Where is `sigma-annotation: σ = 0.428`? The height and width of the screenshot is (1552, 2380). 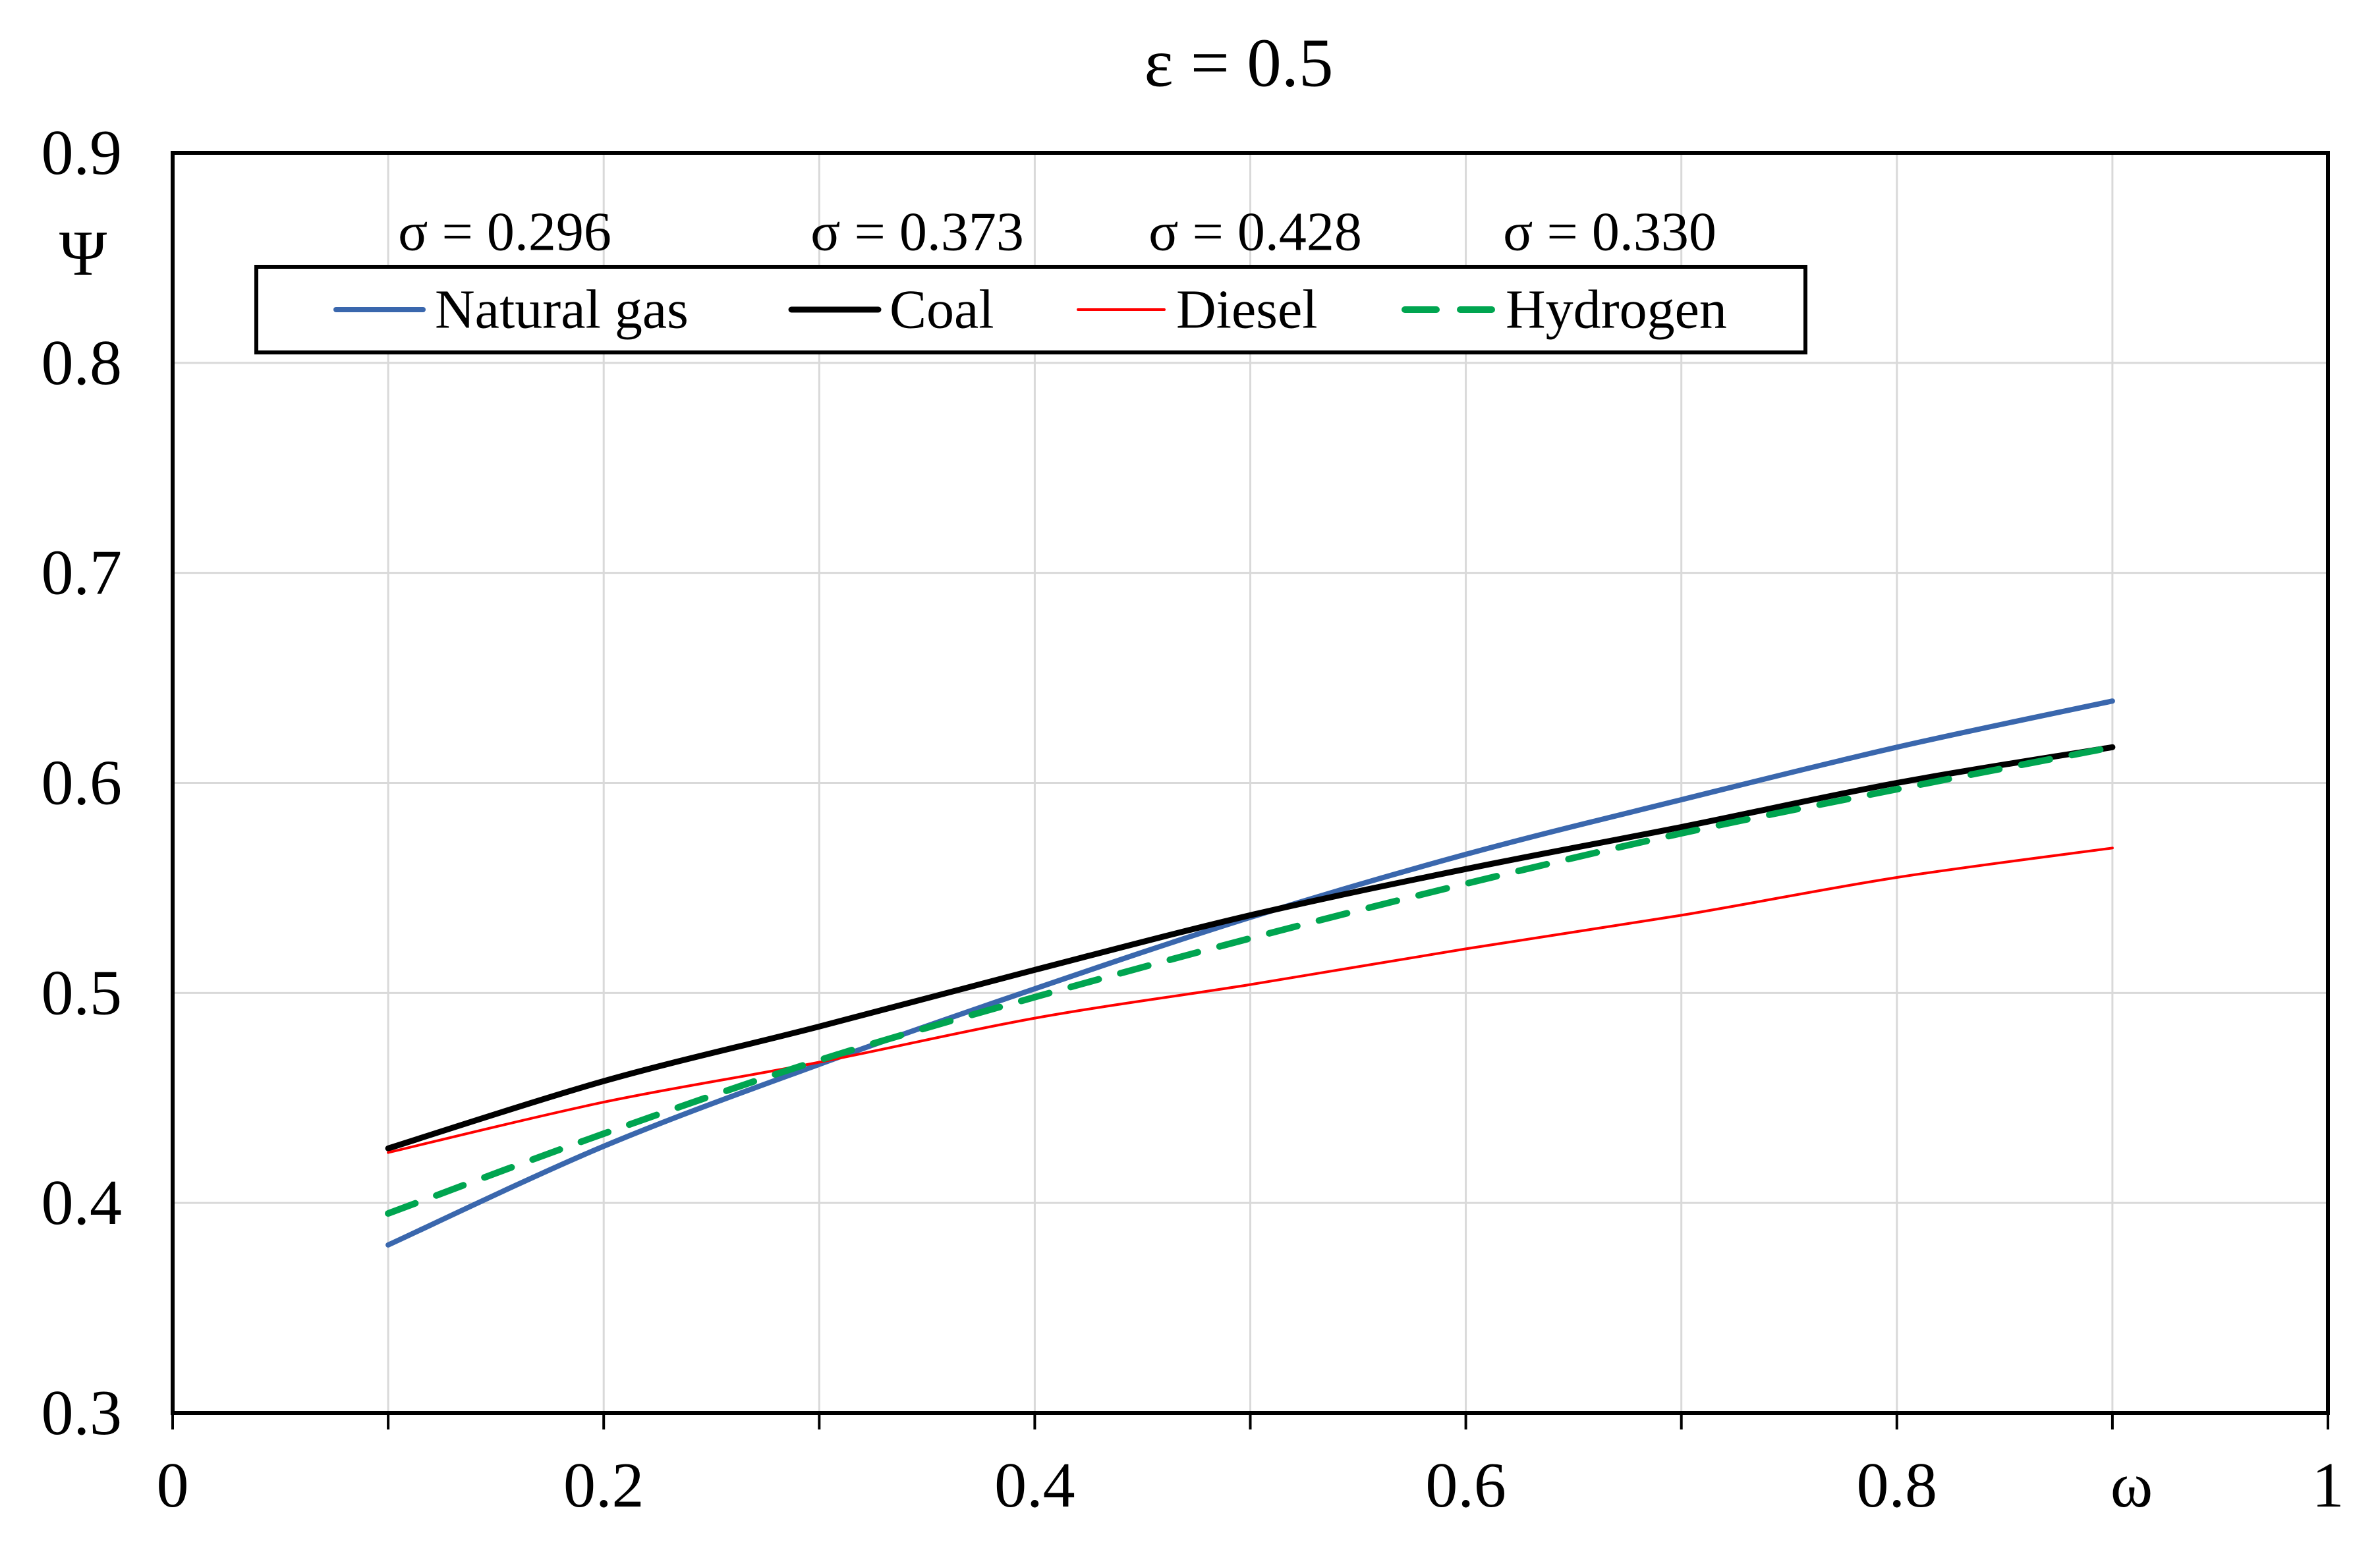 sigma-annotation: σ = 0.428 is located at coordinates (1255, 232).